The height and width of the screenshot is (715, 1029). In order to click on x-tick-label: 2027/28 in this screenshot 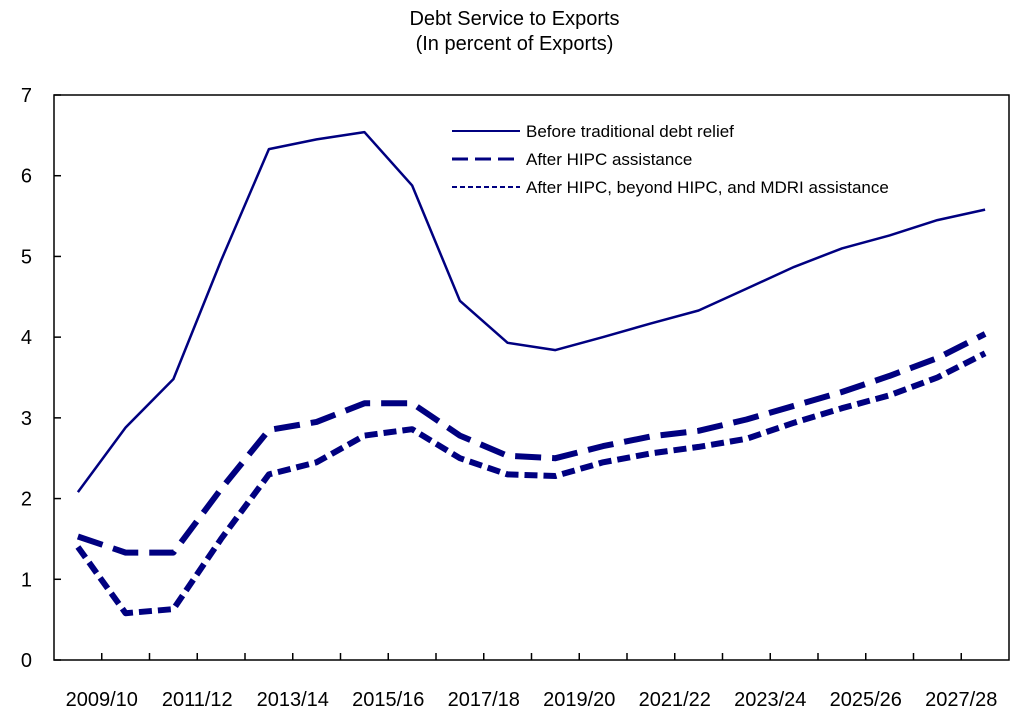, I will do `click(961, 700)`.